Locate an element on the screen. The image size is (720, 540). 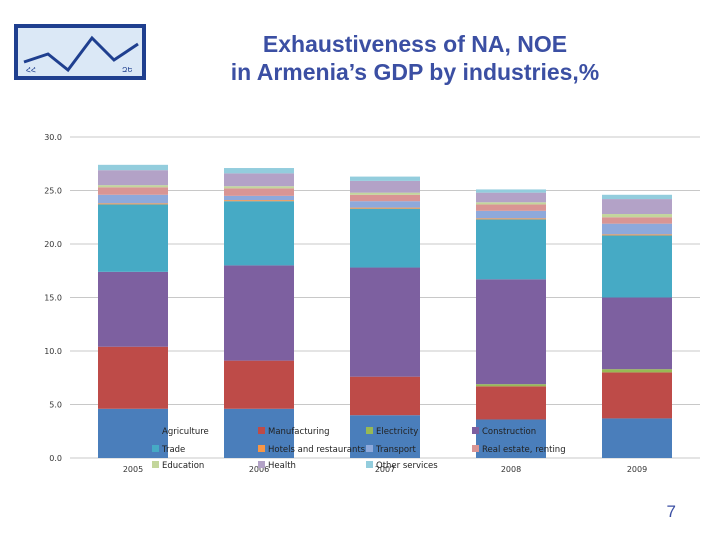
y-tick-label: 30.0 is located at coordinates (53, 137).